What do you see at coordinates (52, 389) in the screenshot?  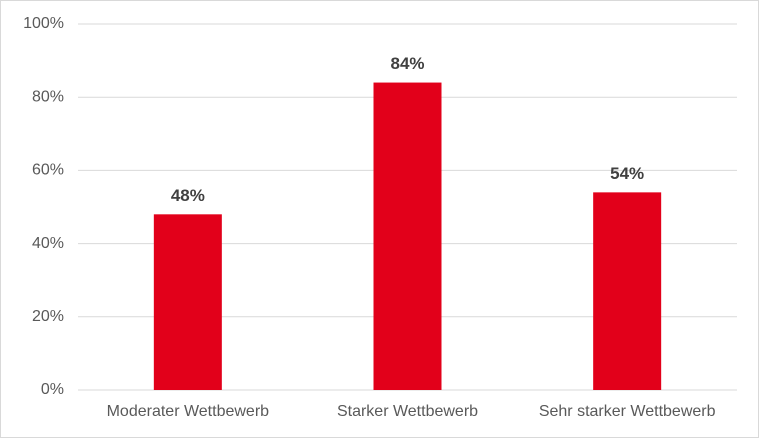 I see `y-tick-label: 0%` at bounding box center [52, 389].